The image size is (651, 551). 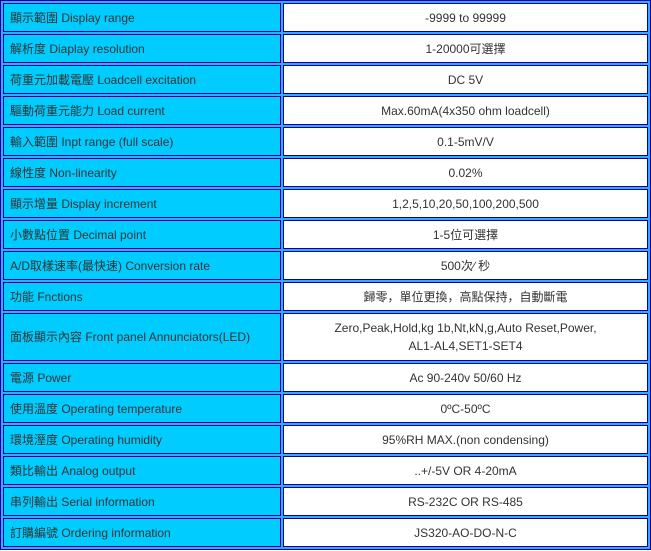 I want to click on spec-label: 類比輸出 Analog output, so click(x=142, y=470).